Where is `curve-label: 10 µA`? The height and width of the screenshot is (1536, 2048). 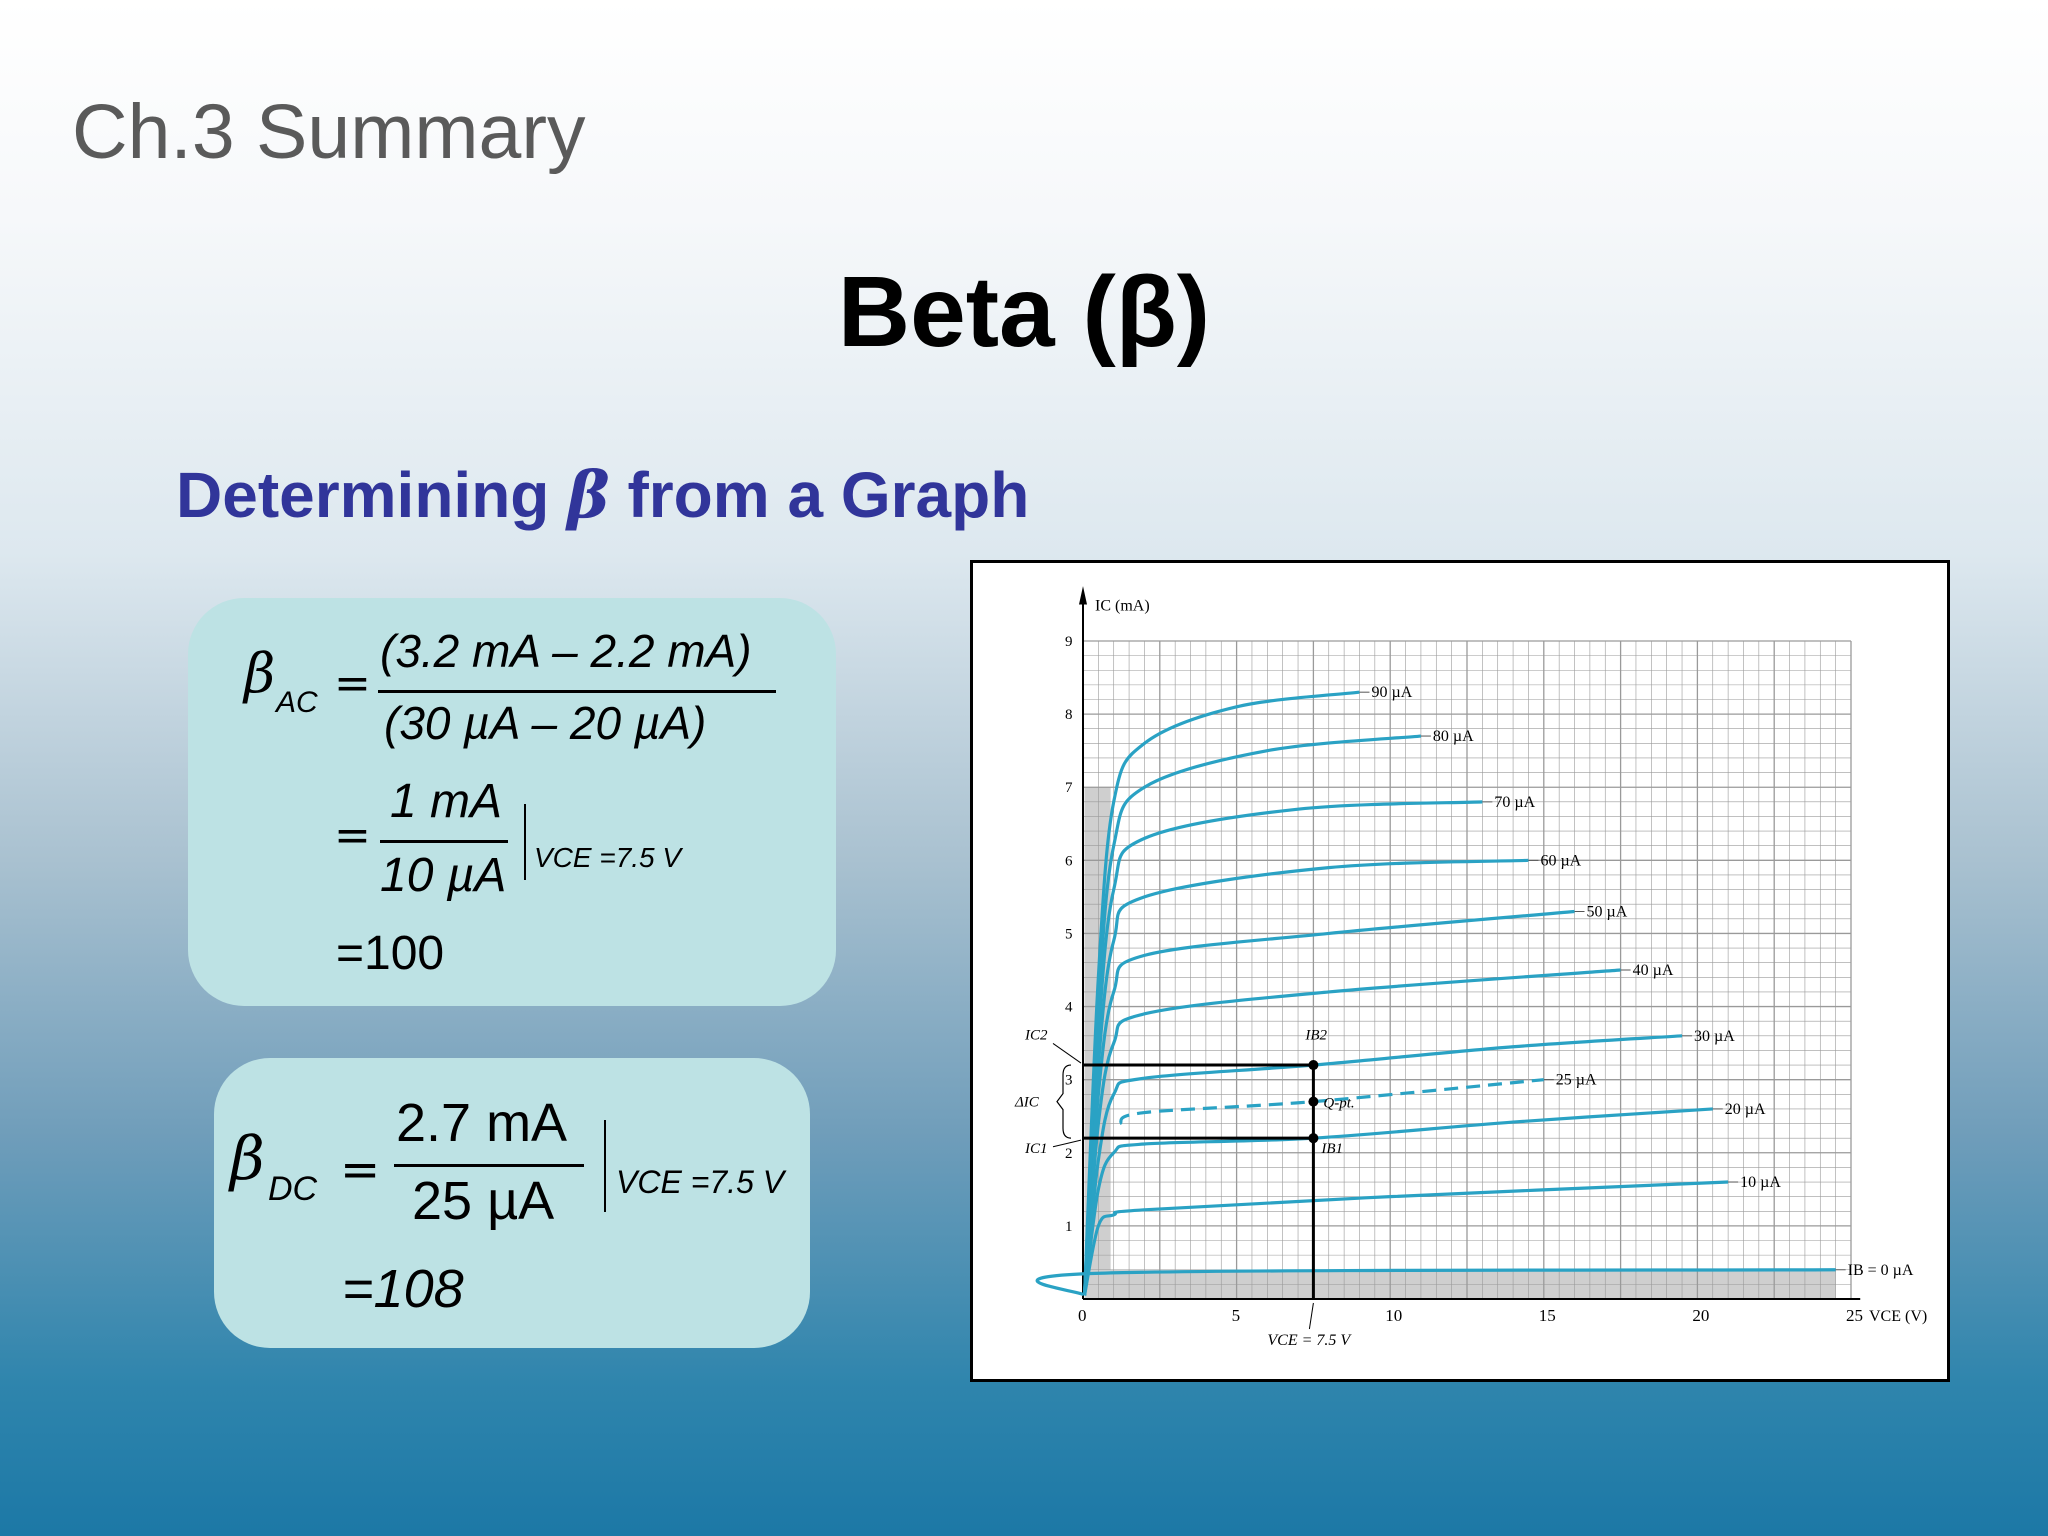
curve-label: 10 µA is located at coordinates (1760, 1182).